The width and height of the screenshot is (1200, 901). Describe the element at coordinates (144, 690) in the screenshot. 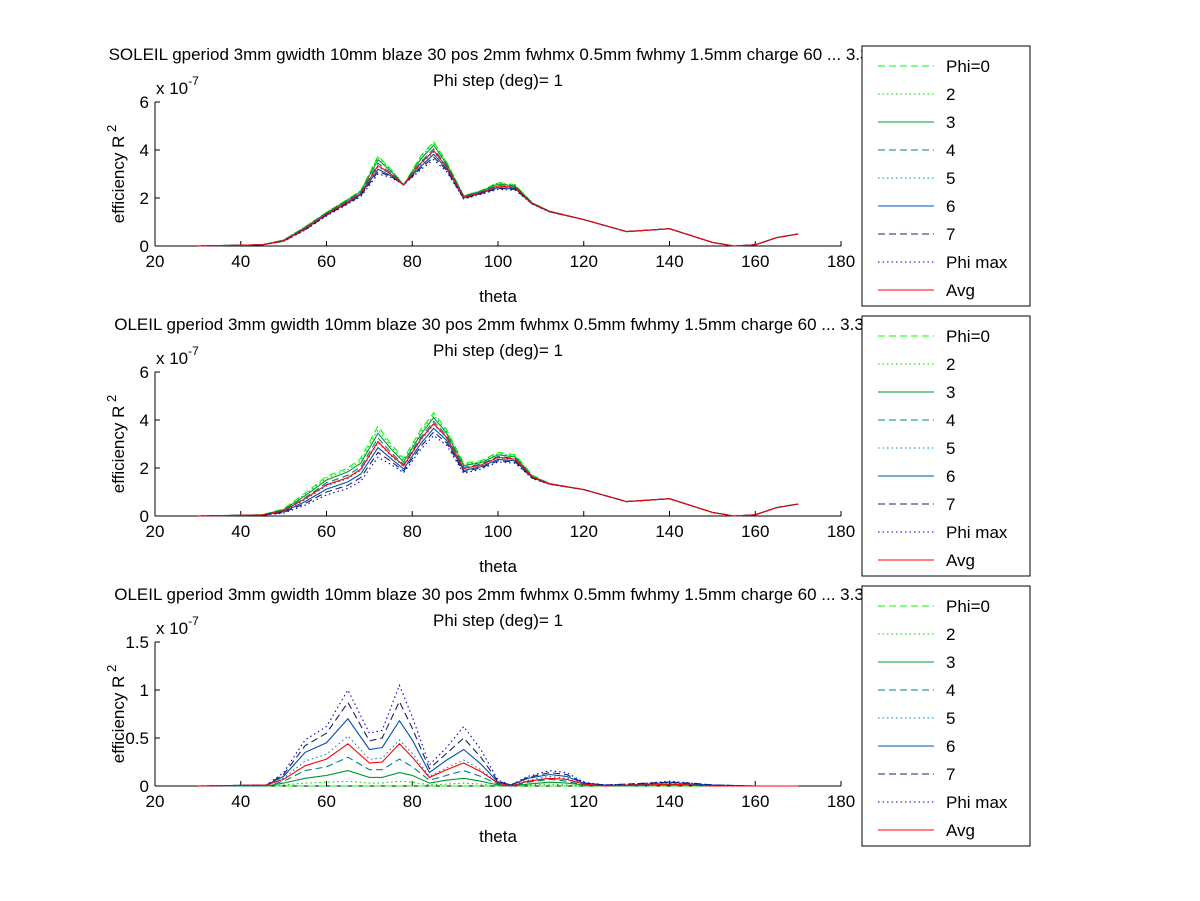

I see `y-tick-label: 1` at that location.